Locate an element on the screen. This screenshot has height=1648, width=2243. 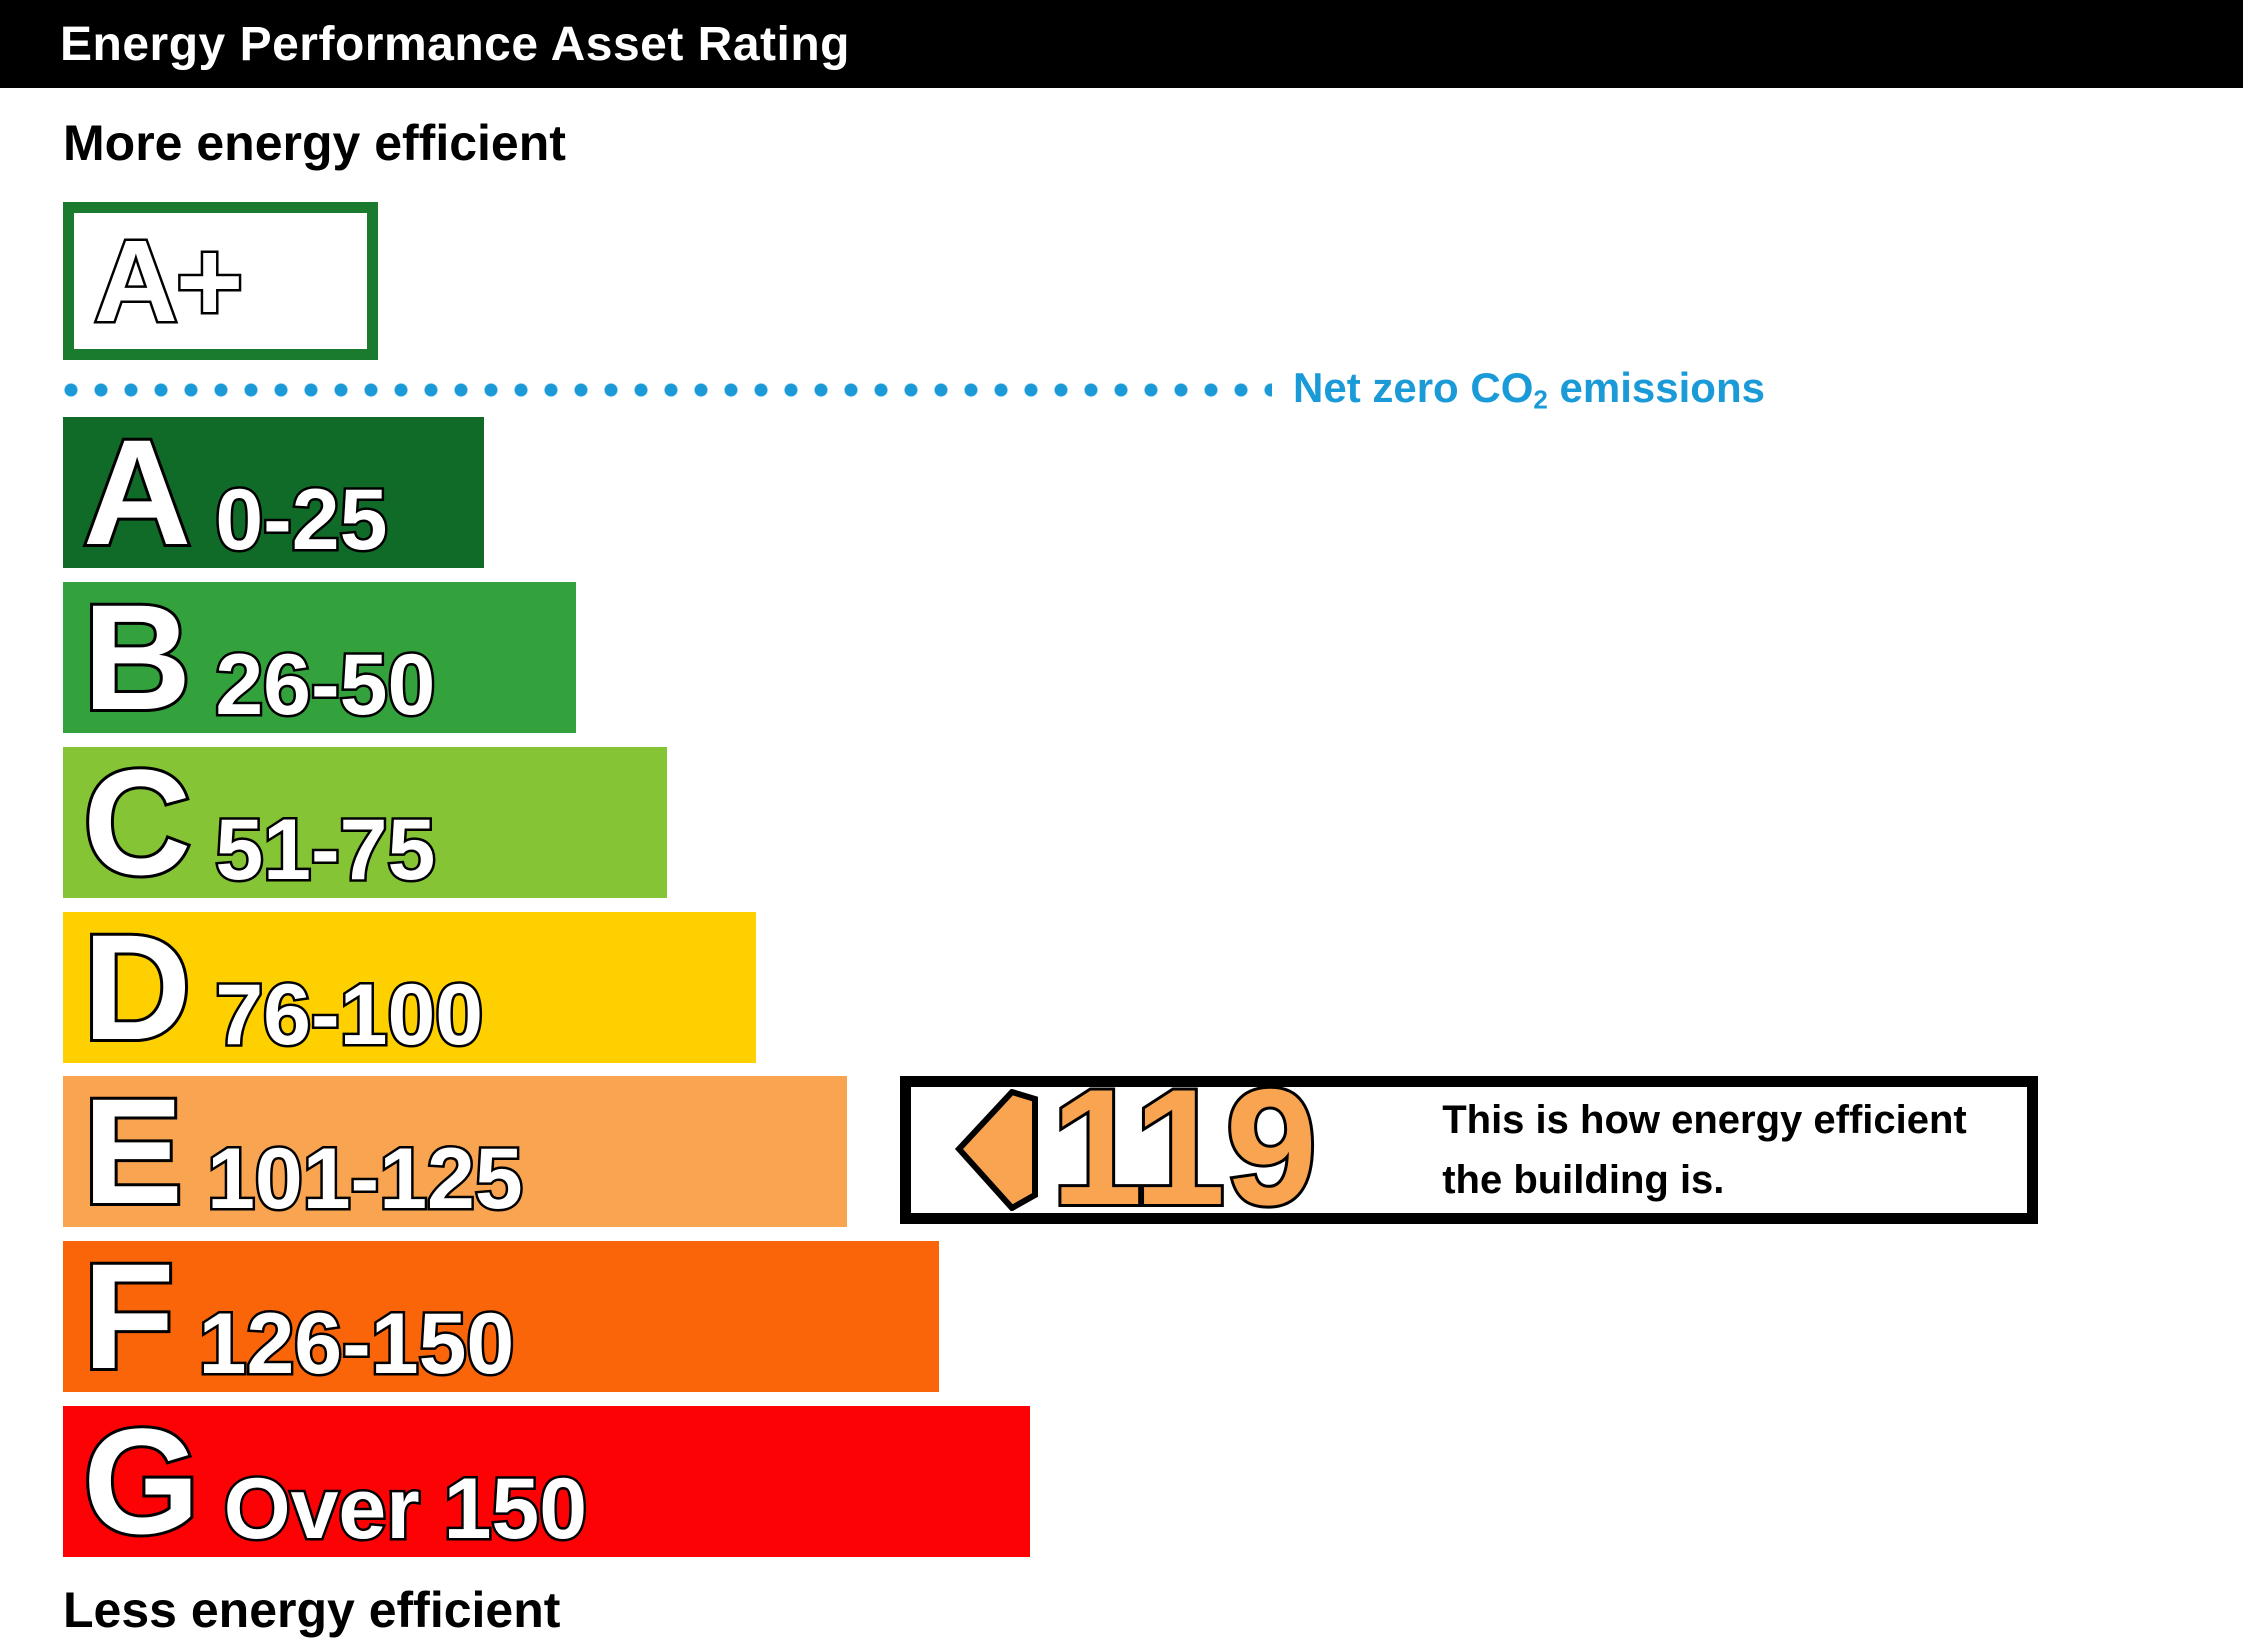
band-e-letter: E is located at coordinates (133, 1151).